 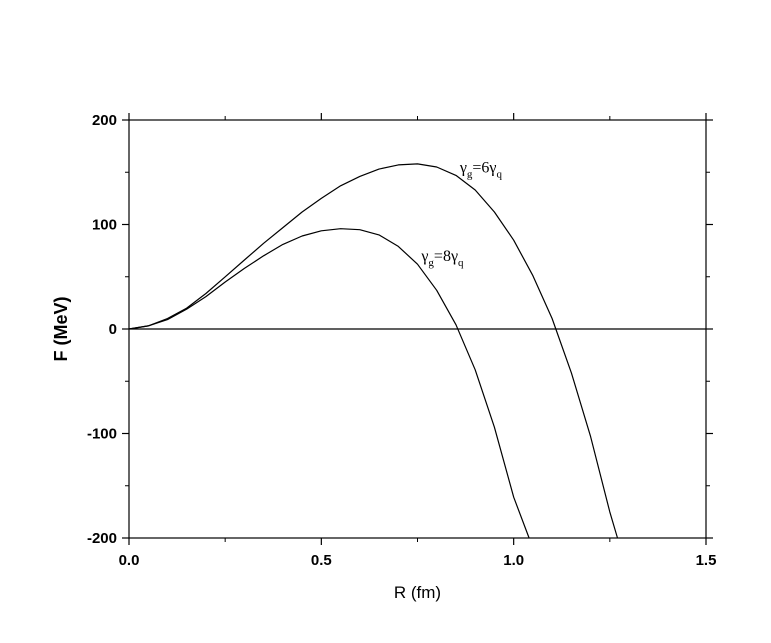 I want to click on y-axis-label: F (MeV), so click(x=61, y=328).